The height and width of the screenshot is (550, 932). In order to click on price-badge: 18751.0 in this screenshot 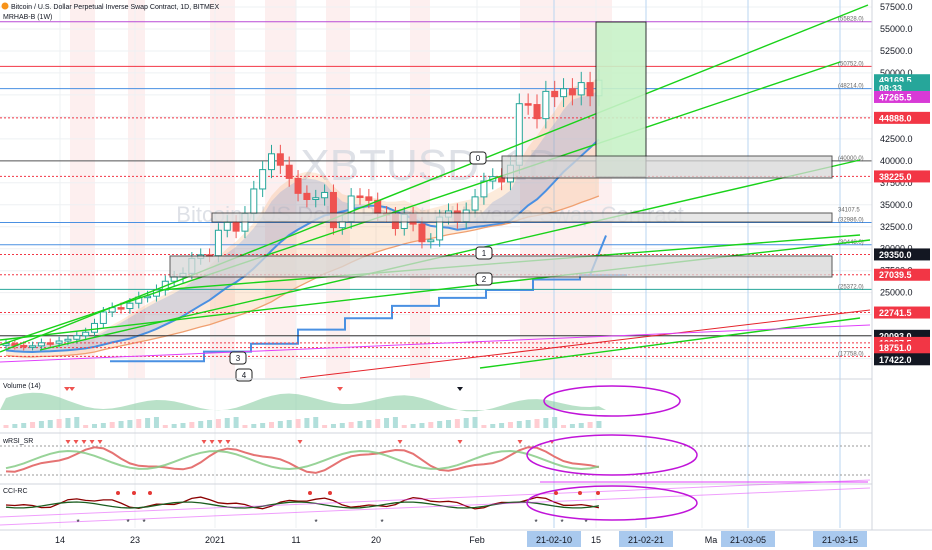, I will do `click(902, 347)`.